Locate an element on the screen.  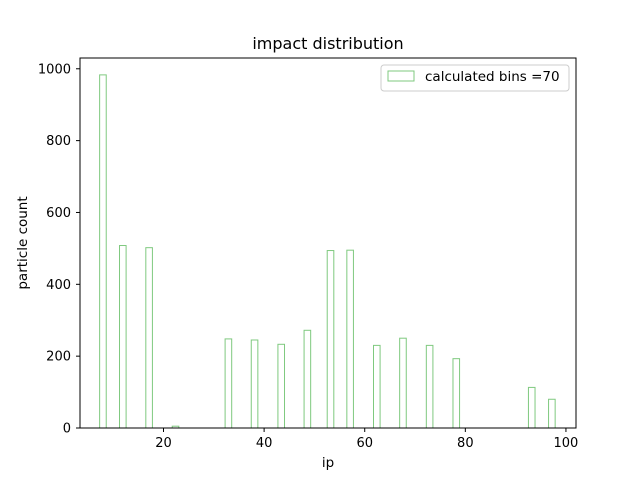
y-tick-label: 200 is located at coordinates (58, 357).